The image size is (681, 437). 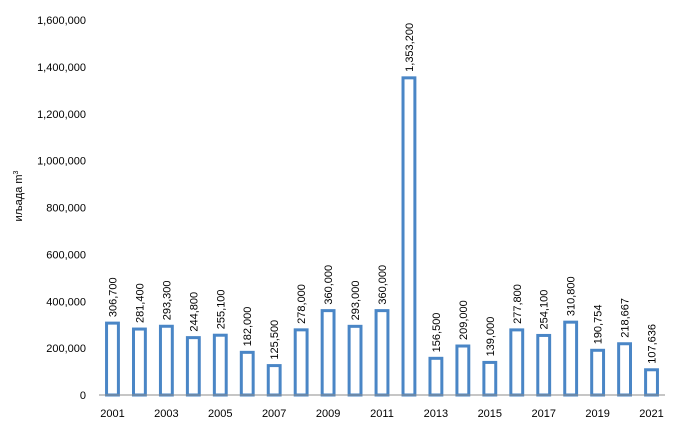 I want to click on x-tick-label: 2011, so click(x=382, y=414).